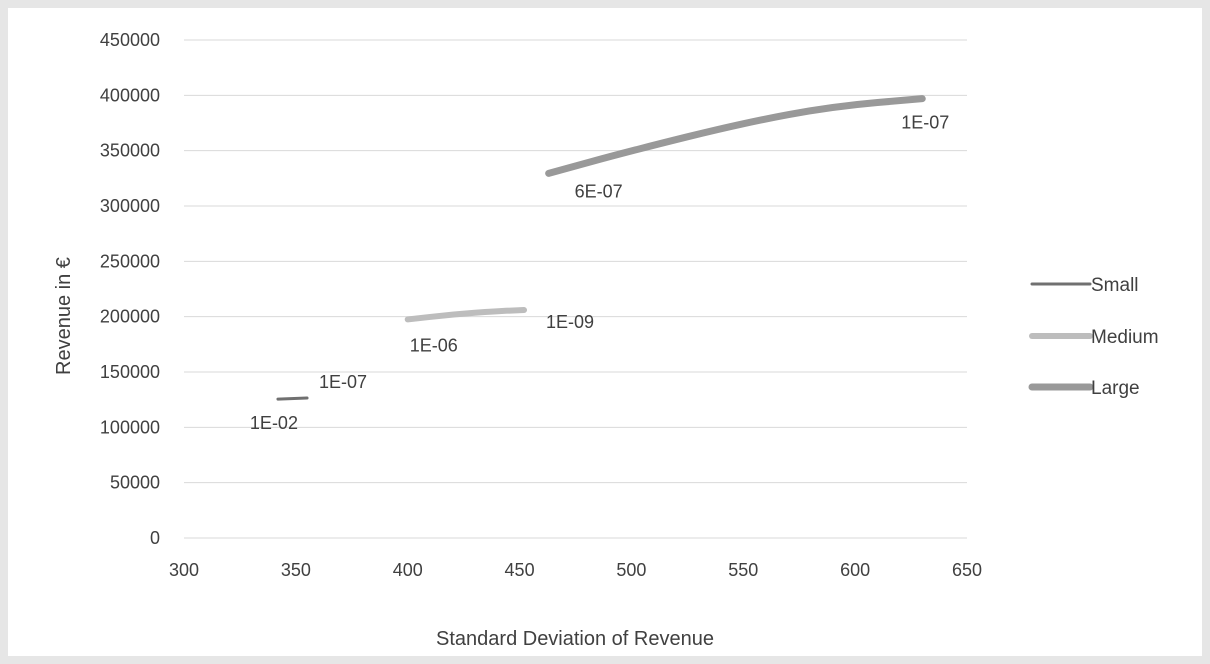 This screenshot has width=1210, height=664. Describe the element at coordinates (855, 570) in the screenshot. I see `x-tick-label: 600` at that location.